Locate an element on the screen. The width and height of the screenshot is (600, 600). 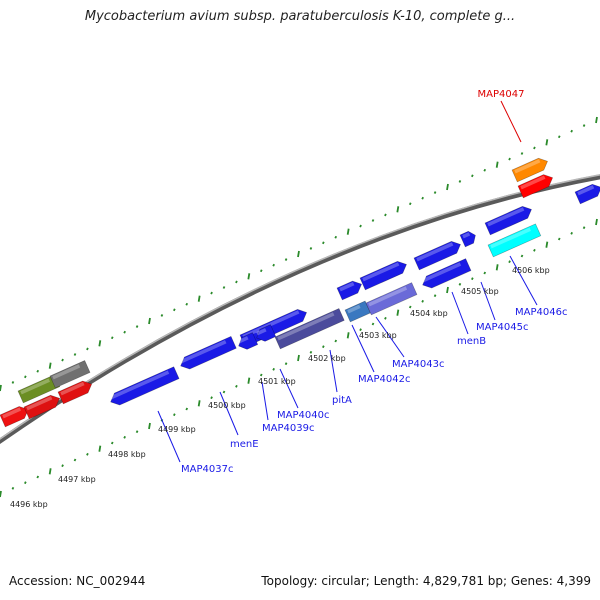
feature-cds-h is located at coordinates (145, 386).